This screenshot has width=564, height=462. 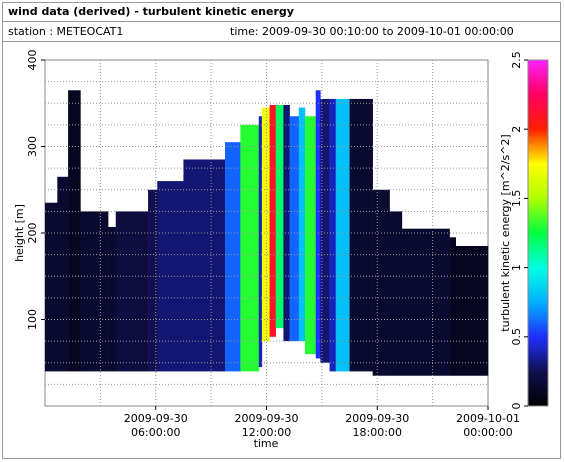 What do you see at coordinates (155, 432) in the screenshot?
I see `x-tick-label: 06:00:00` at bounding box center [155, 432].